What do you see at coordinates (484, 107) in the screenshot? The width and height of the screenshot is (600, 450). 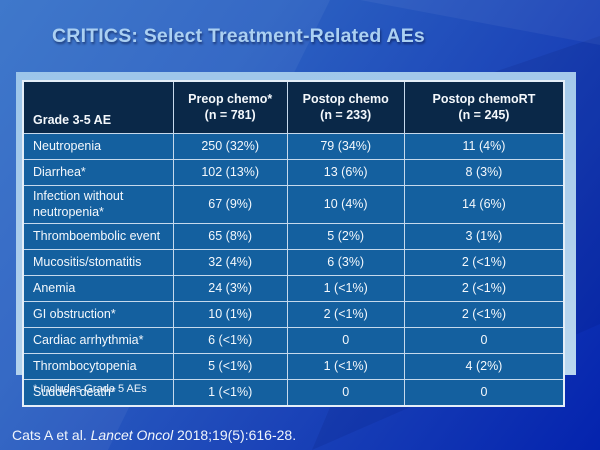 I see `header-postop-chemort: Postop chemoRT (n = 245)` at bounding box center [484, 107].